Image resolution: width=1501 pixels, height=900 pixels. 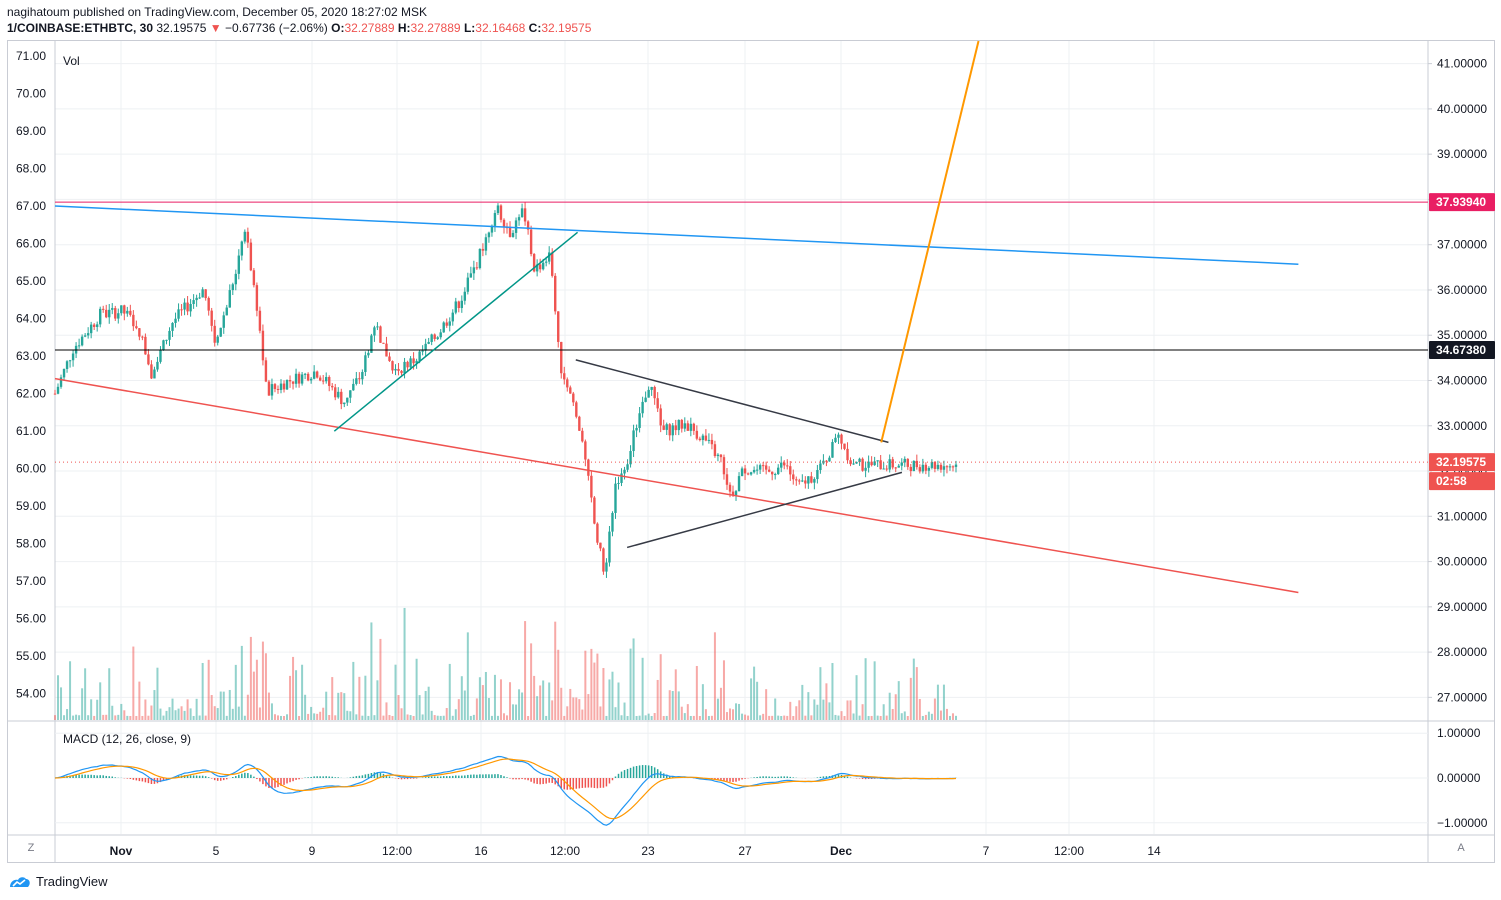 I want to click on right-axis-tick: 41.00000, so click(x=1462, y=64).